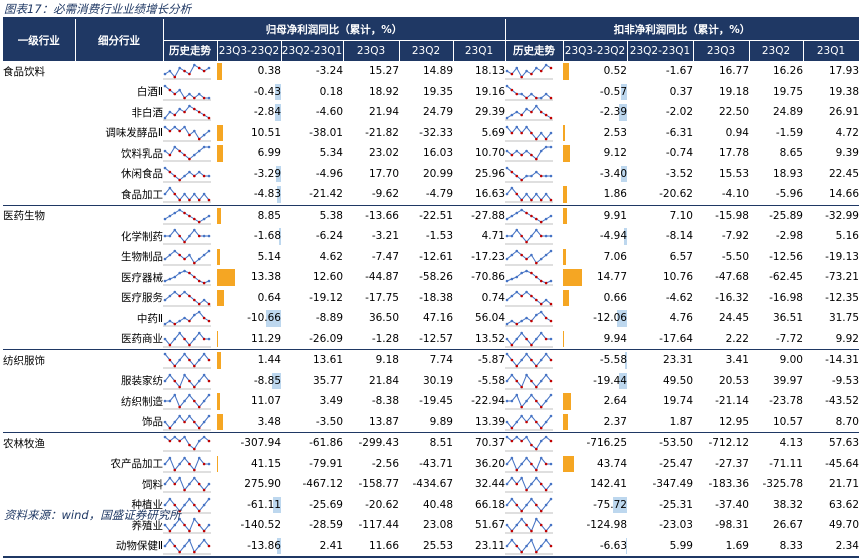  Describe the element at coordinates (491, 380) in the screenshot. I see `value-a-4: -5.58` at that location.